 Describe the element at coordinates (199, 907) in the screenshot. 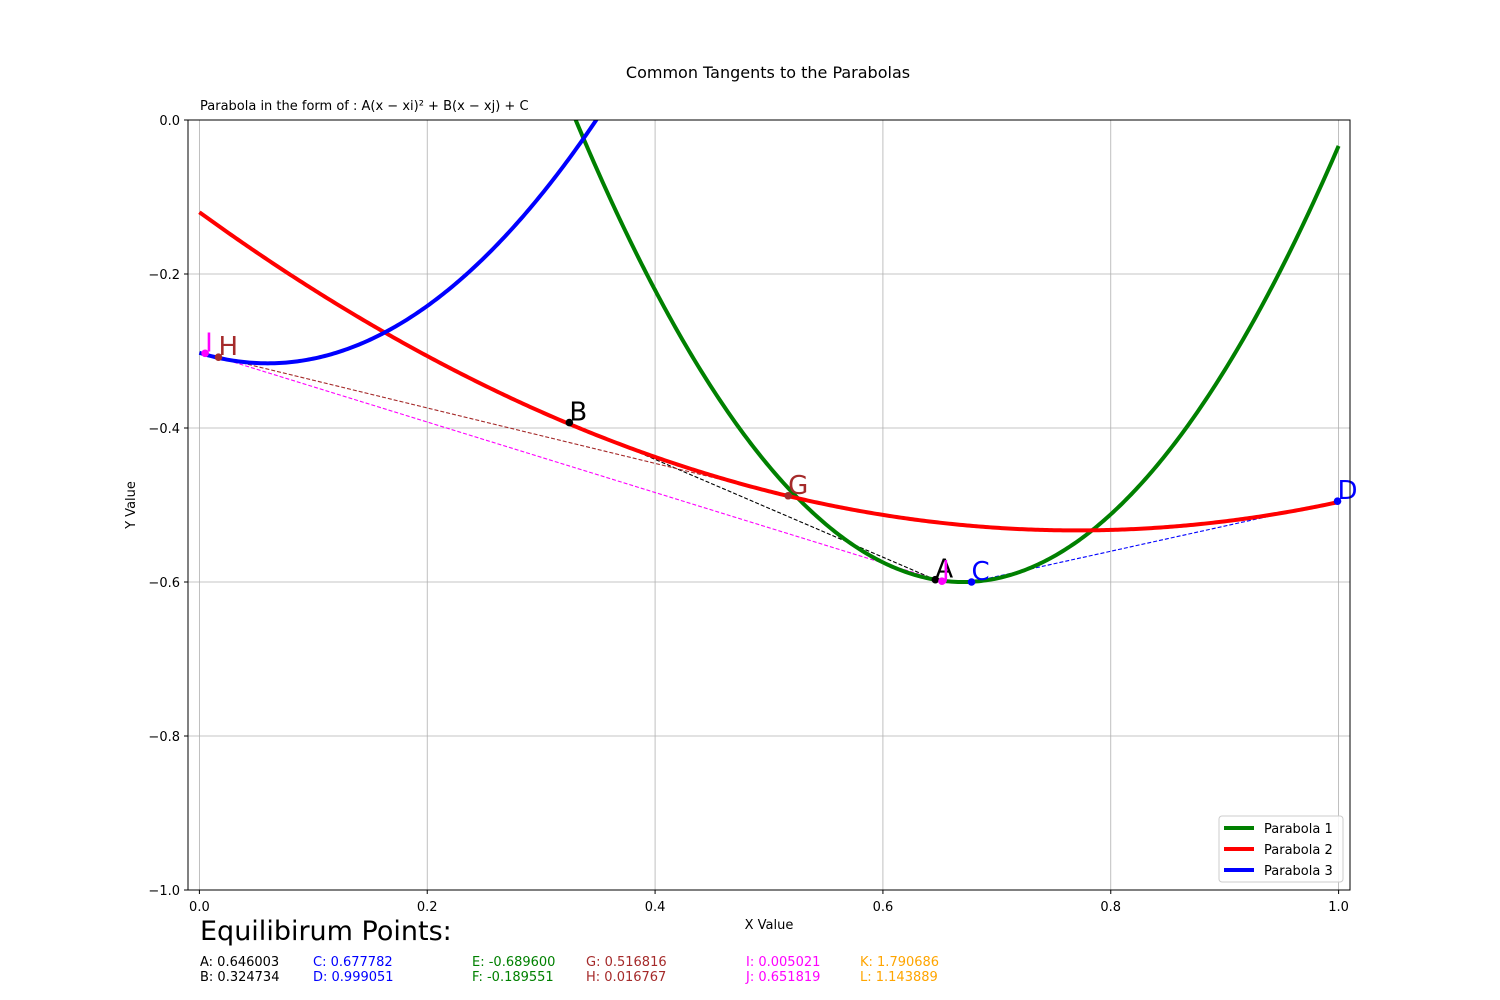

I see `x-tick-label: 0.0` at that location.